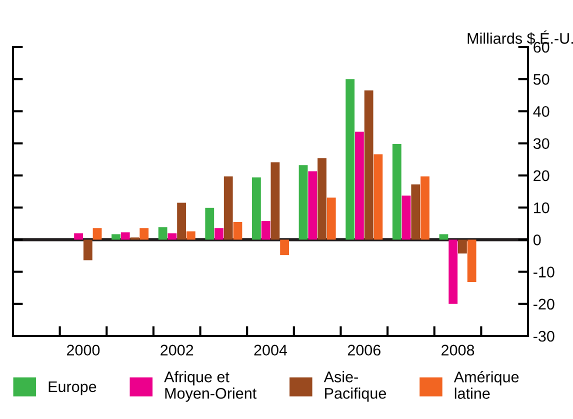  What do you see at coordinates (355, 386) in the screenshot?
I see `legend-label: Asie- Pacifique` at bounding box center [355, 386].